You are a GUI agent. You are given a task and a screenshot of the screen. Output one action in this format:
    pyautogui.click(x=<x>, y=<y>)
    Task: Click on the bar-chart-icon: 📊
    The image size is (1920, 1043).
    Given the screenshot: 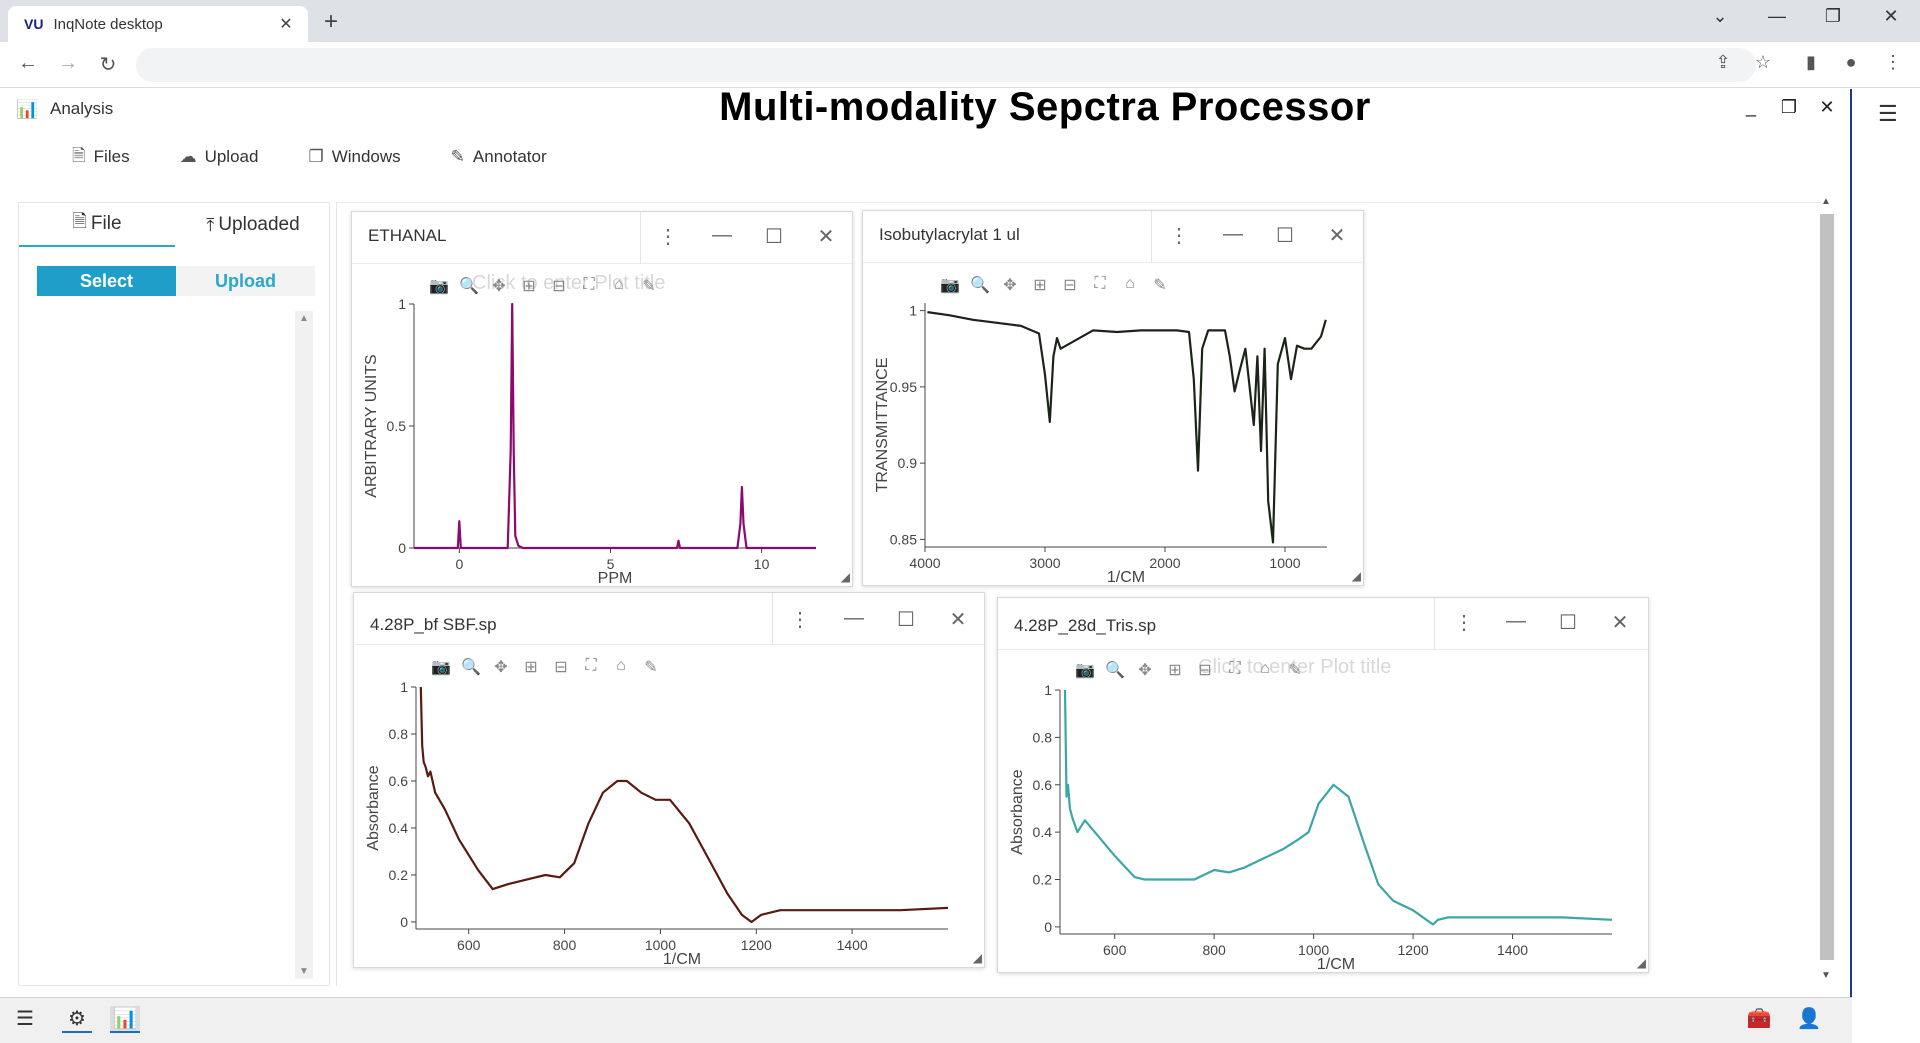 What is the action you would take?
    pyautogui.click(x=125, y=1019)
    